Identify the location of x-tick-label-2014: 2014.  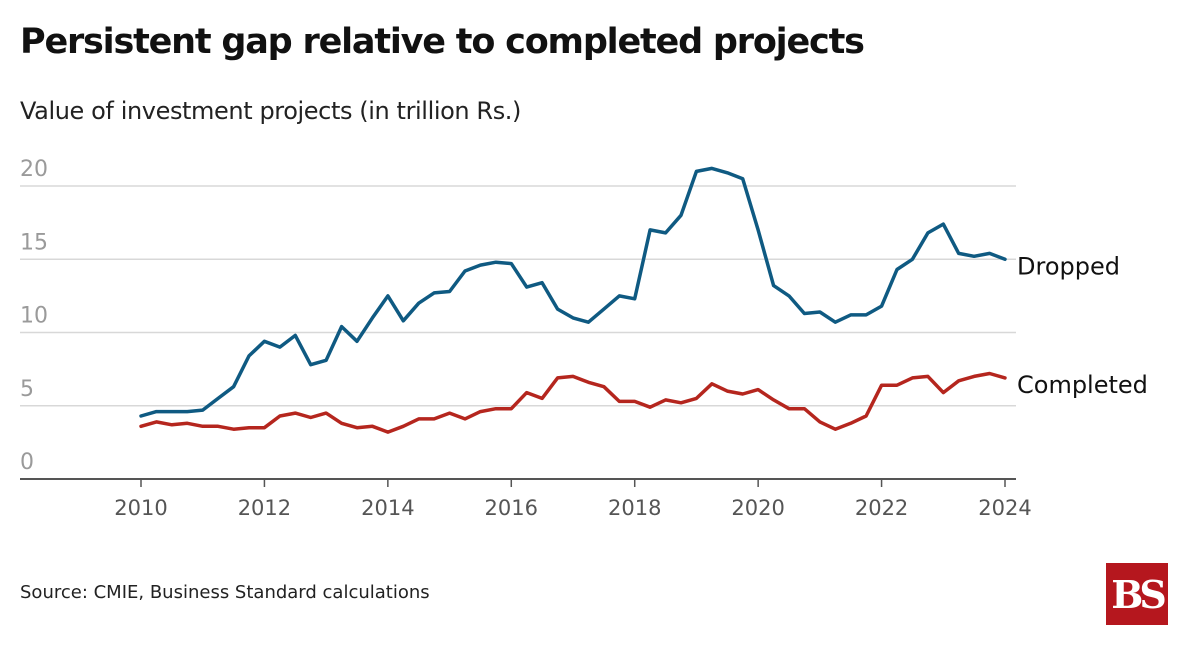
(387, 508).